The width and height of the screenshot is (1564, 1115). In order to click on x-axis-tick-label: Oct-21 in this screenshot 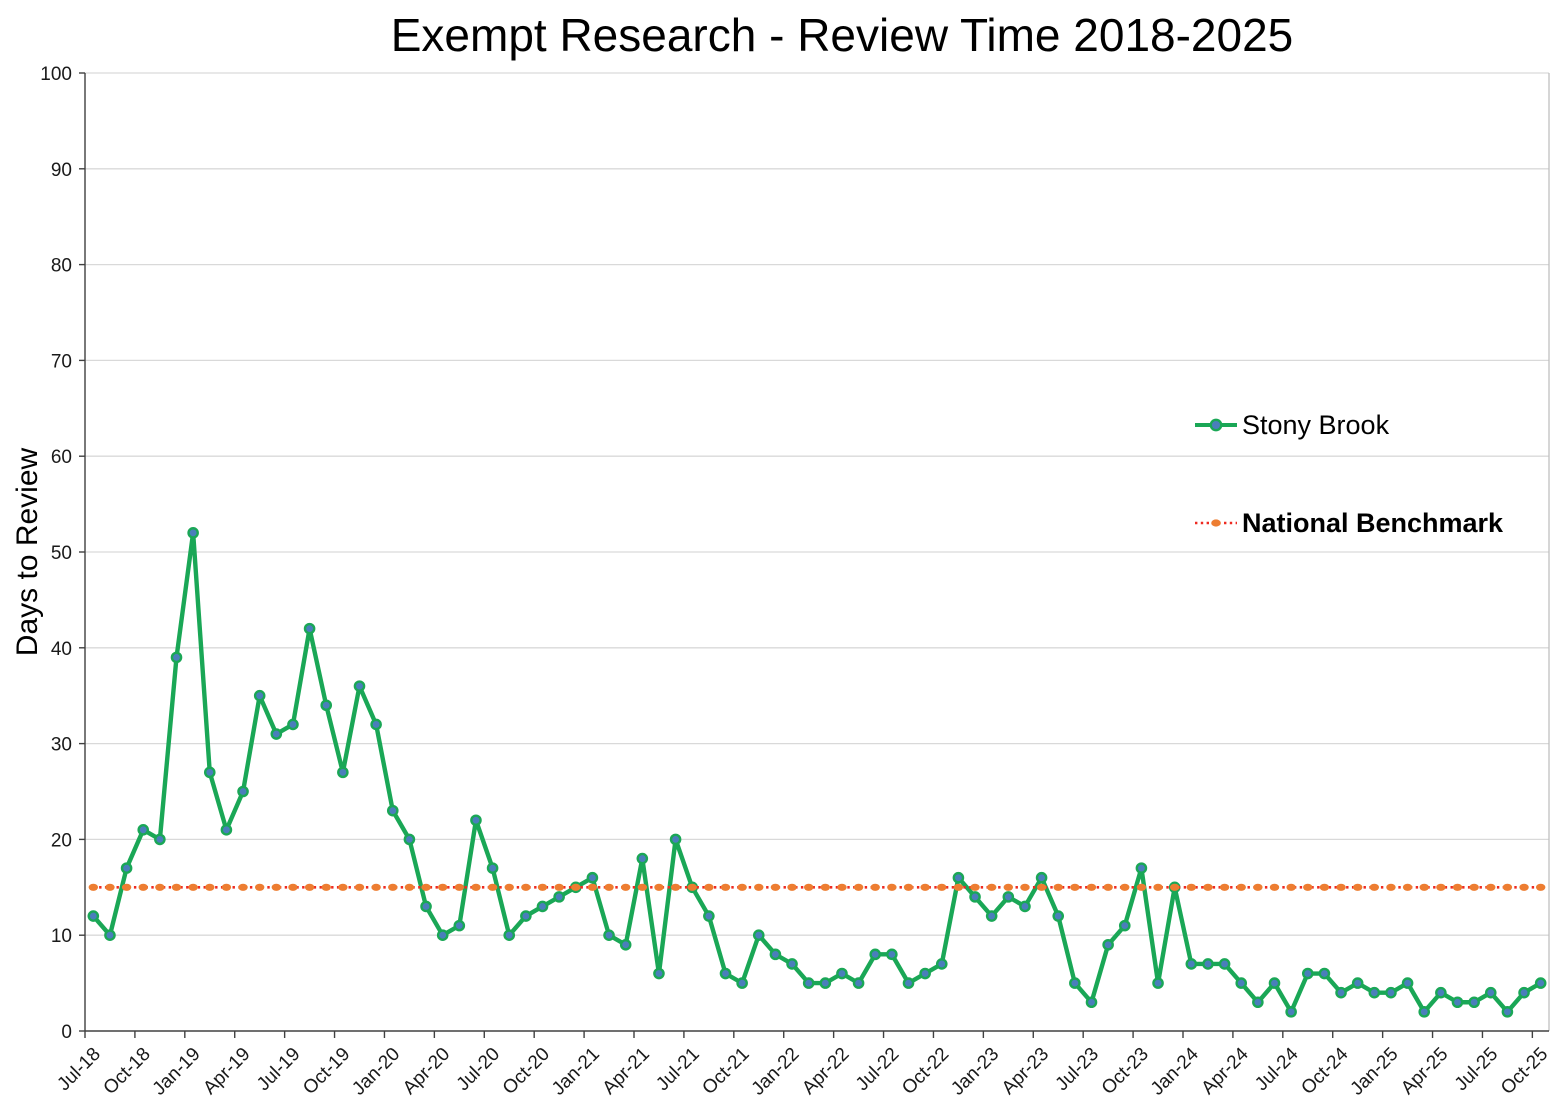, I will do `click(725, 1071)`.